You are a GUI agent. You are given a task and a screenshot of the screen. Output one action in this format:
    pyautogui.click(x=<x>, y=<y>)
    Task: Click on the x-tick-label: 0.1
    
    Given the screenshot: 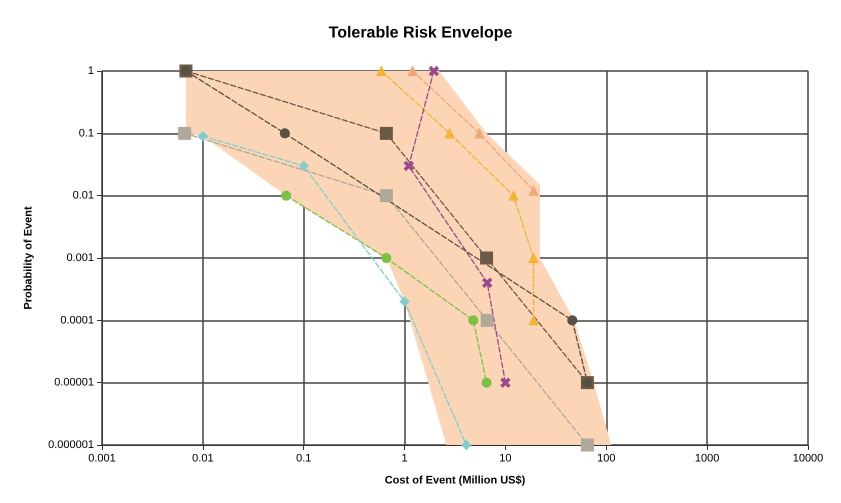 What is the action you would take?
    pyautogui.click(x=304, y=458)
    